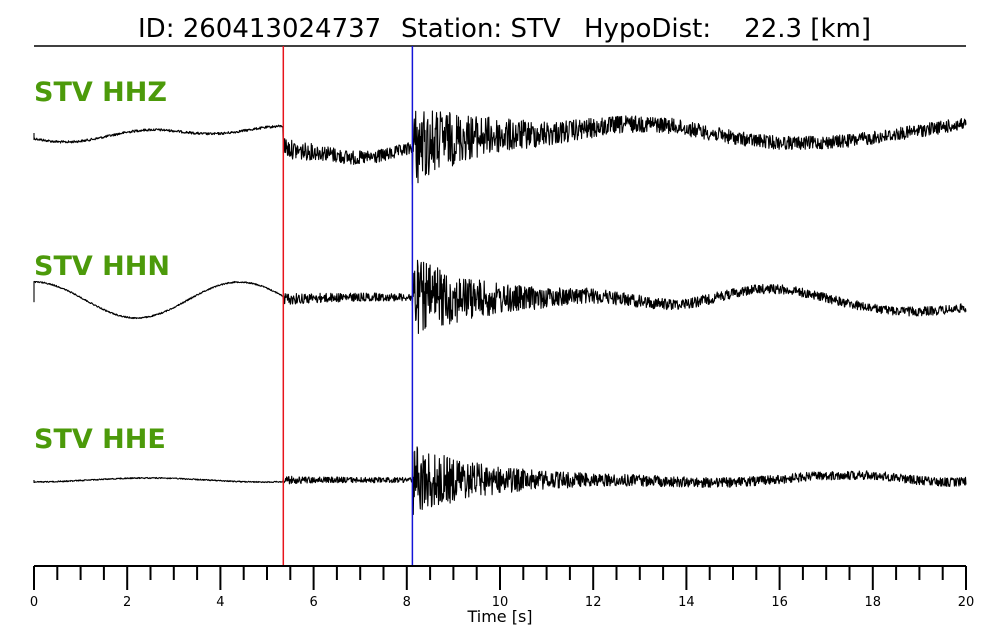 This screenshot has width=1000, height=640. Describe the element at coordinates (34, 602) in the screenshot. I see `x-tick-label: 0` at that location.